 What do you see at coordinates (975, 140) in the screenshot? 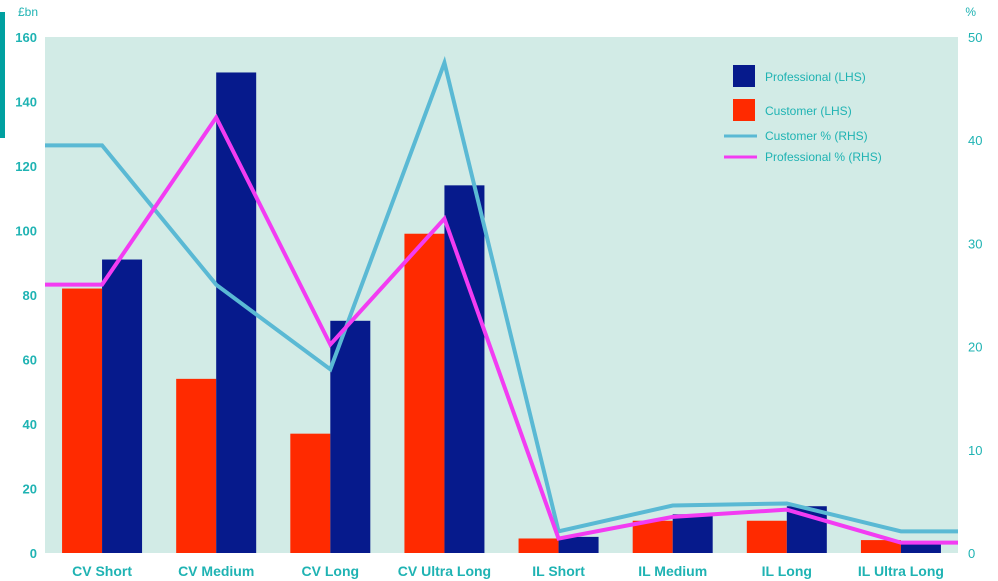
I see `right-tick-label: 40` at bounding box center [975, 140].